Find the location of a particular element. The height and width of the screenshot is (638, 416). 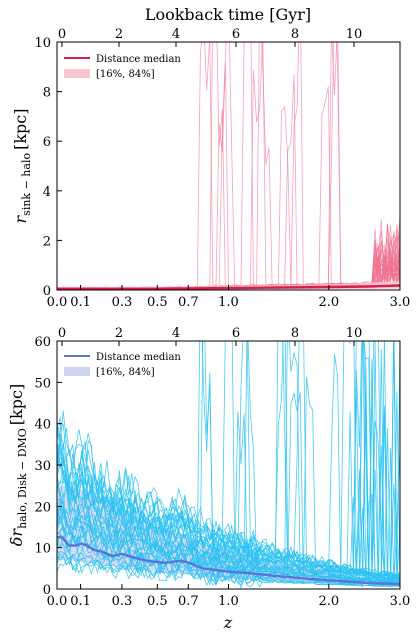

bottom-ylabel-sub: halo, Disk − DMO is located at coordinates (22, 478).